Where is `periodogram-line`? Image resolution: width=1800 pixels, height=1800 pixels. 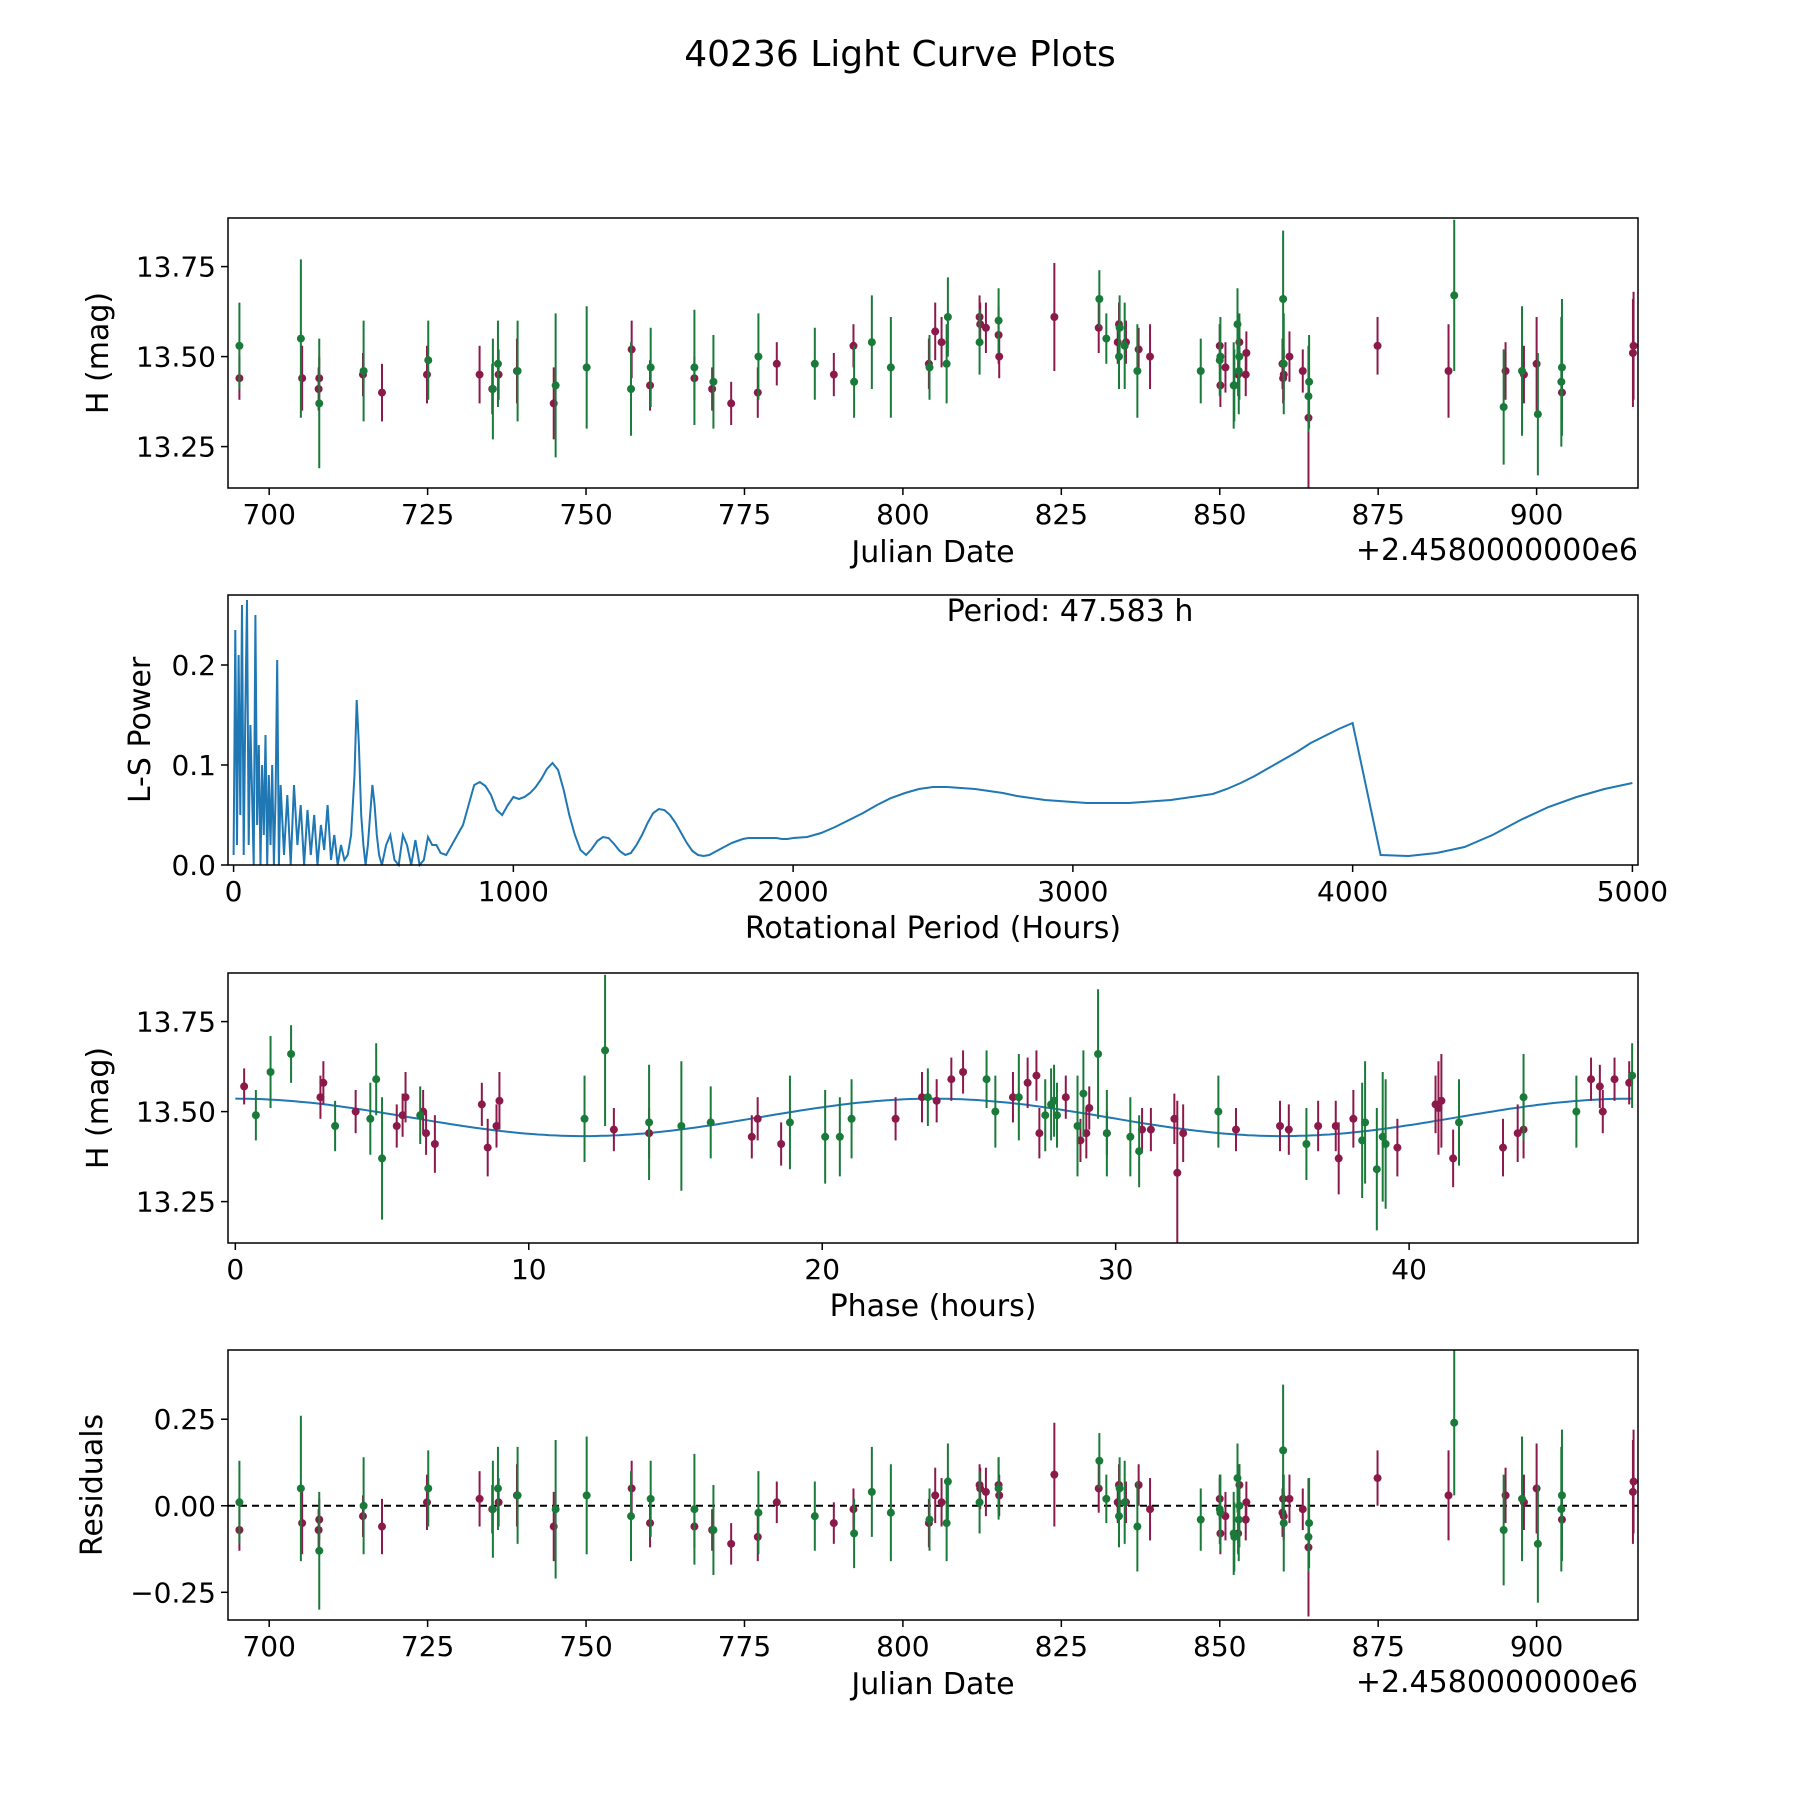
periodogram-line is located at coordinates (932, 733).